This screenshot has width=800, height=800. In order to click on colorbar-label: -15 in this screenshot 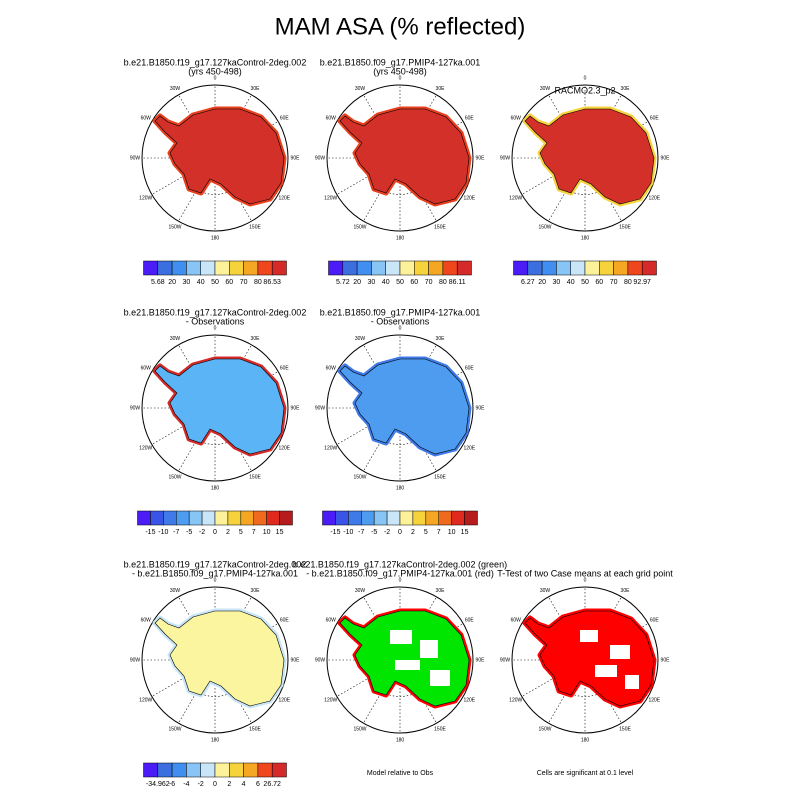, I will do `click(335, 532)`.